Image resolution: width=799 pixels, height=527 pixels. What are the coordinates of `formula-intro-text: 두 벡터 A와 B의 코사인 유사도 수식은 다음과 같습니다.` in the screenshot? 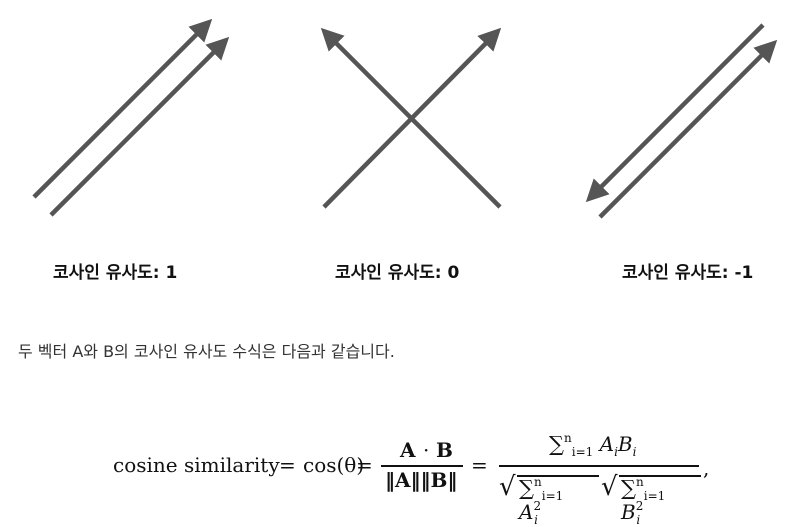 It's located at (206, 351).